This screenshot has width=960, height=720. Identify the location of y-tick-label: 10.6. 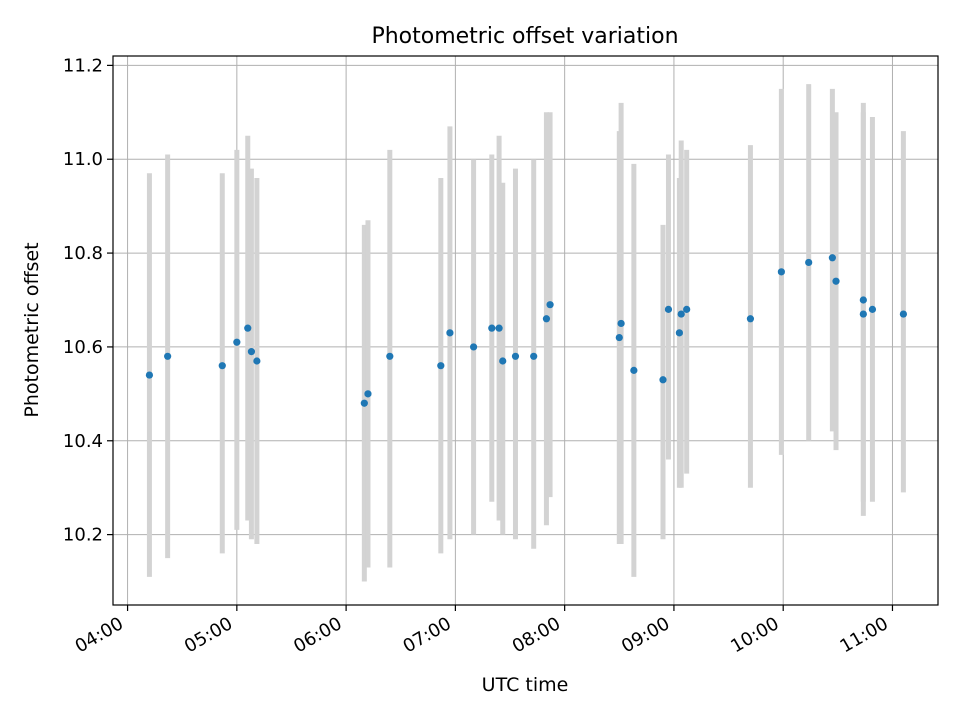
(83, 347).